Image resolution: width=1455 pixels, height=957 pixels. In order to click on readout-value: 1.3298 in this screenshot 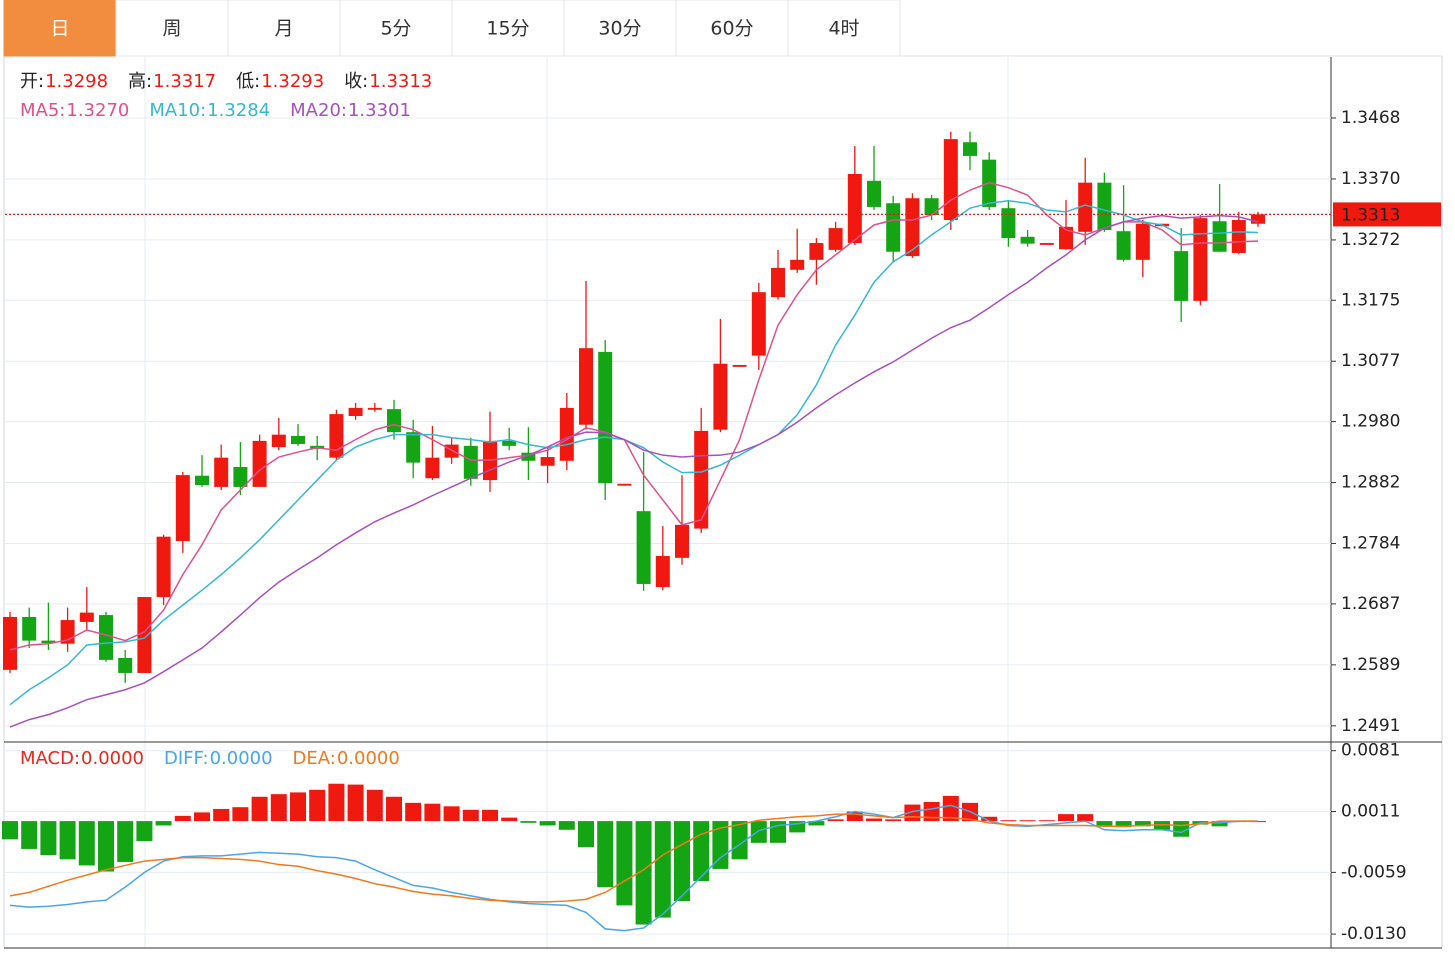, I will do `click(76, 81)`.